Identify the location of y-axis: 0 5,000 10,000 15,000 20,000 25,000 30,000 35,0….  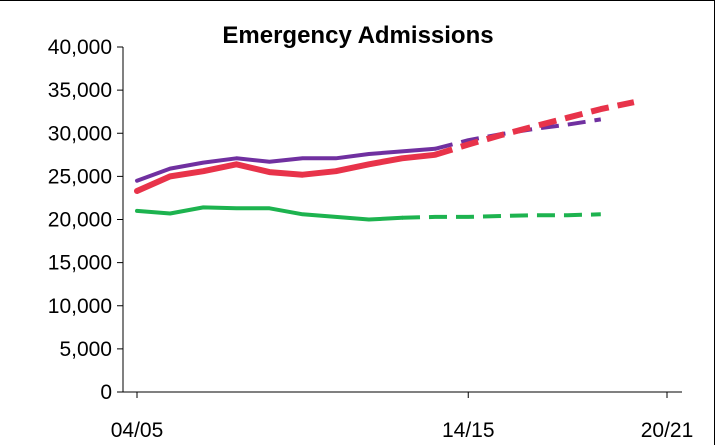
(86, 220).